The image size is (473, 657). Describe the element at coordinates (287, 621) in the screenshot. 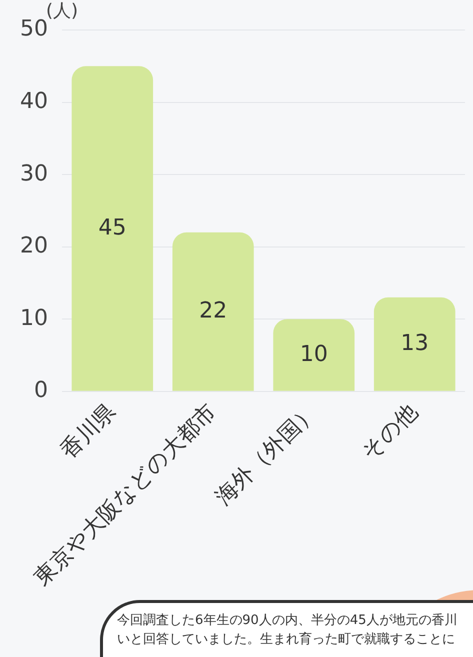

I see `text: 今回調査した6年生の90人の内、半分の45人が地元の香川` at that location.